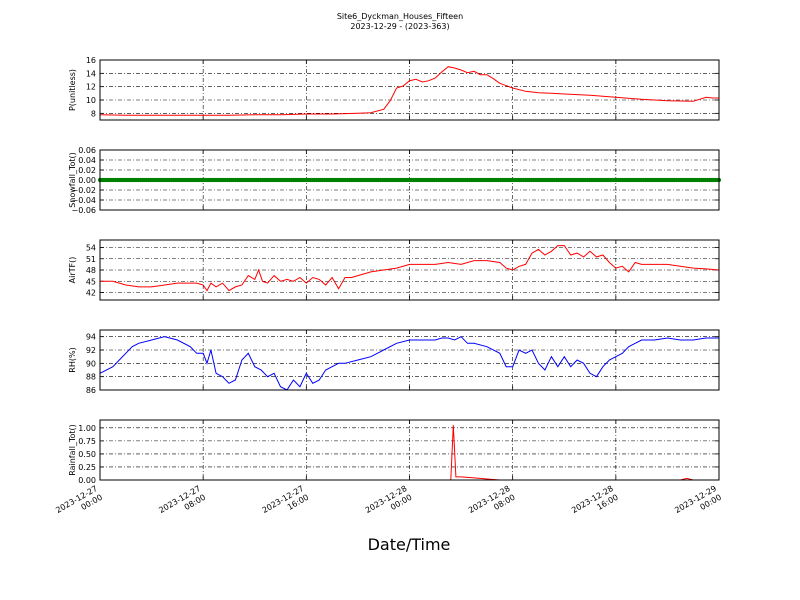 Image resolution: width=800 pixels, height=600 pixels. What do you see at coordinates (72, 90) in the screenshot?
I see `y-axis-label: P(unitless)` at bounding box center [72, 90].